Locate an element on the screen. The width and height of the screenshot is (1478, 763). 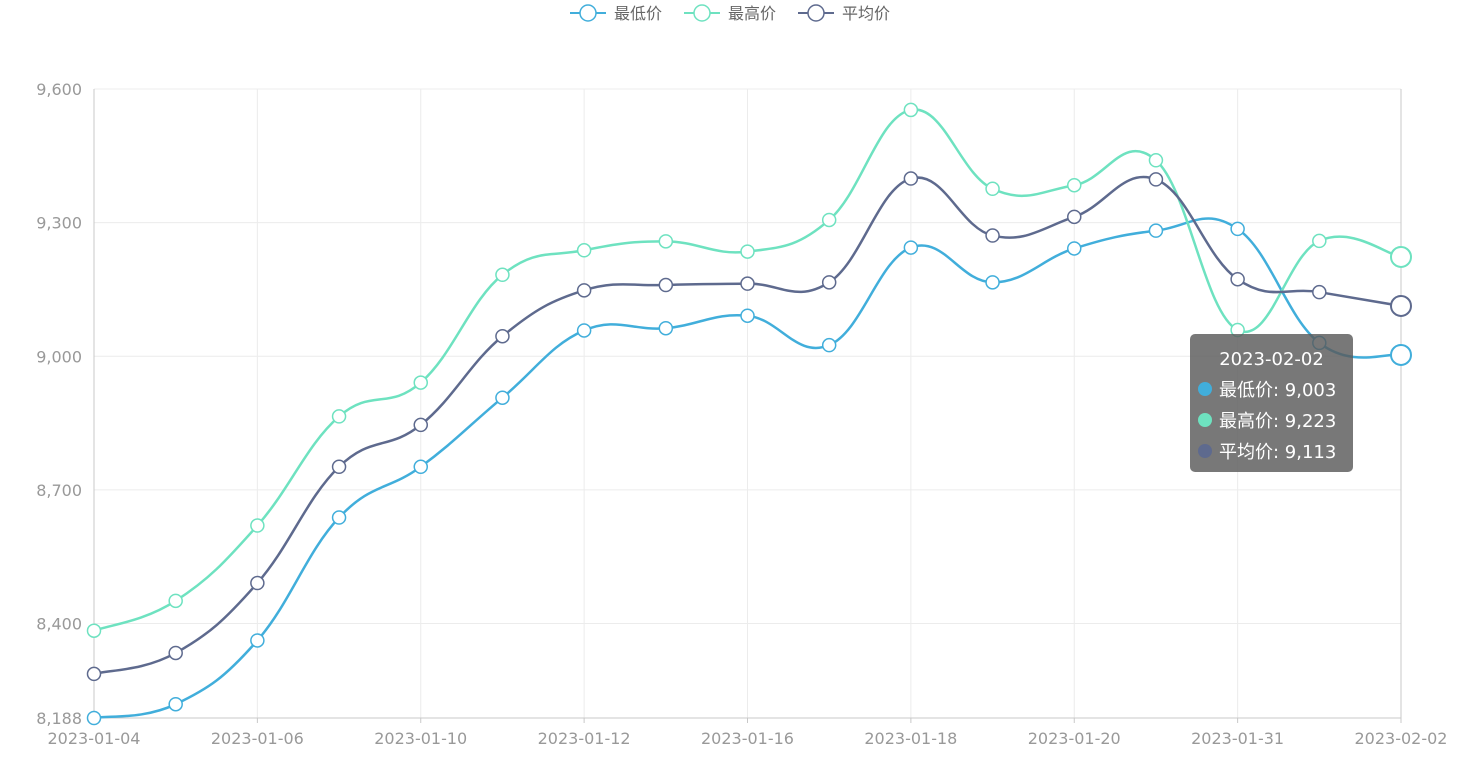
y-tick-label: 8,188 is located at coordinates (59, 718).